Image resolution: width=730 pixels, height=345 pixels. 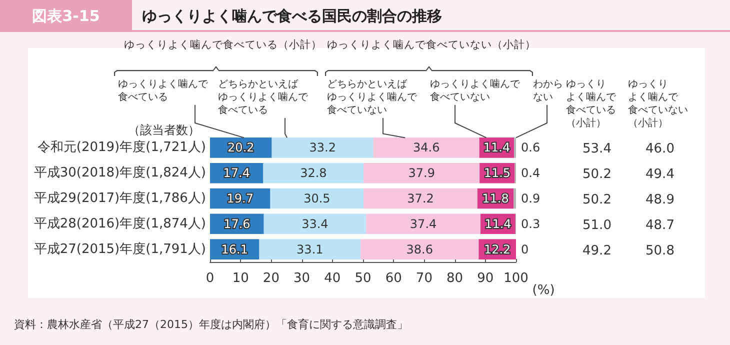 What do you see at coordinates (525, 249) in the screenshot?
I see `data-label: 0` at bounding box center [525, 249].